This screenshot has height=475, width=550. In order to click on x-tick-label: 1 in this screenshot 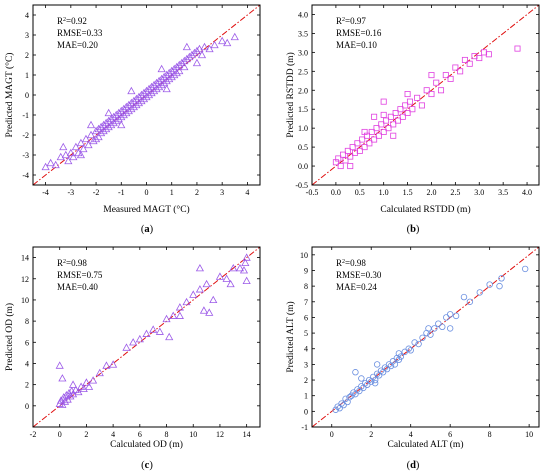, I will do `click(172, 192)`.